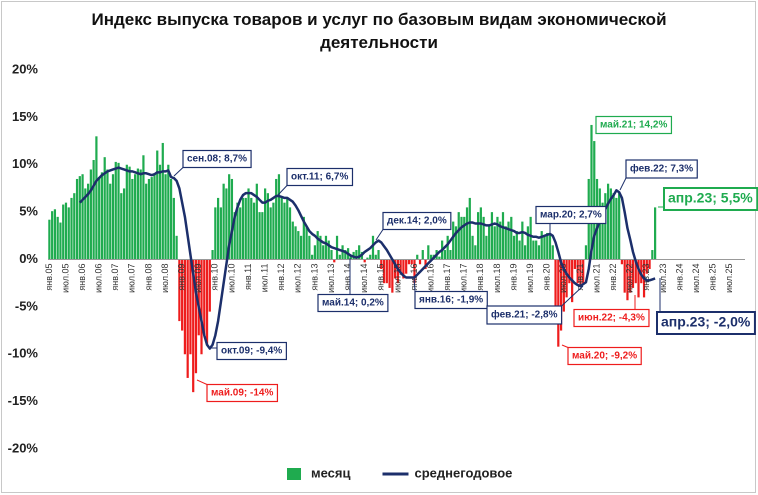 This screenshot has height=495, width=758. Describe the element at coordinates (25, 68) in the screenshot. I see `y-tick-label: 20%` at that location.